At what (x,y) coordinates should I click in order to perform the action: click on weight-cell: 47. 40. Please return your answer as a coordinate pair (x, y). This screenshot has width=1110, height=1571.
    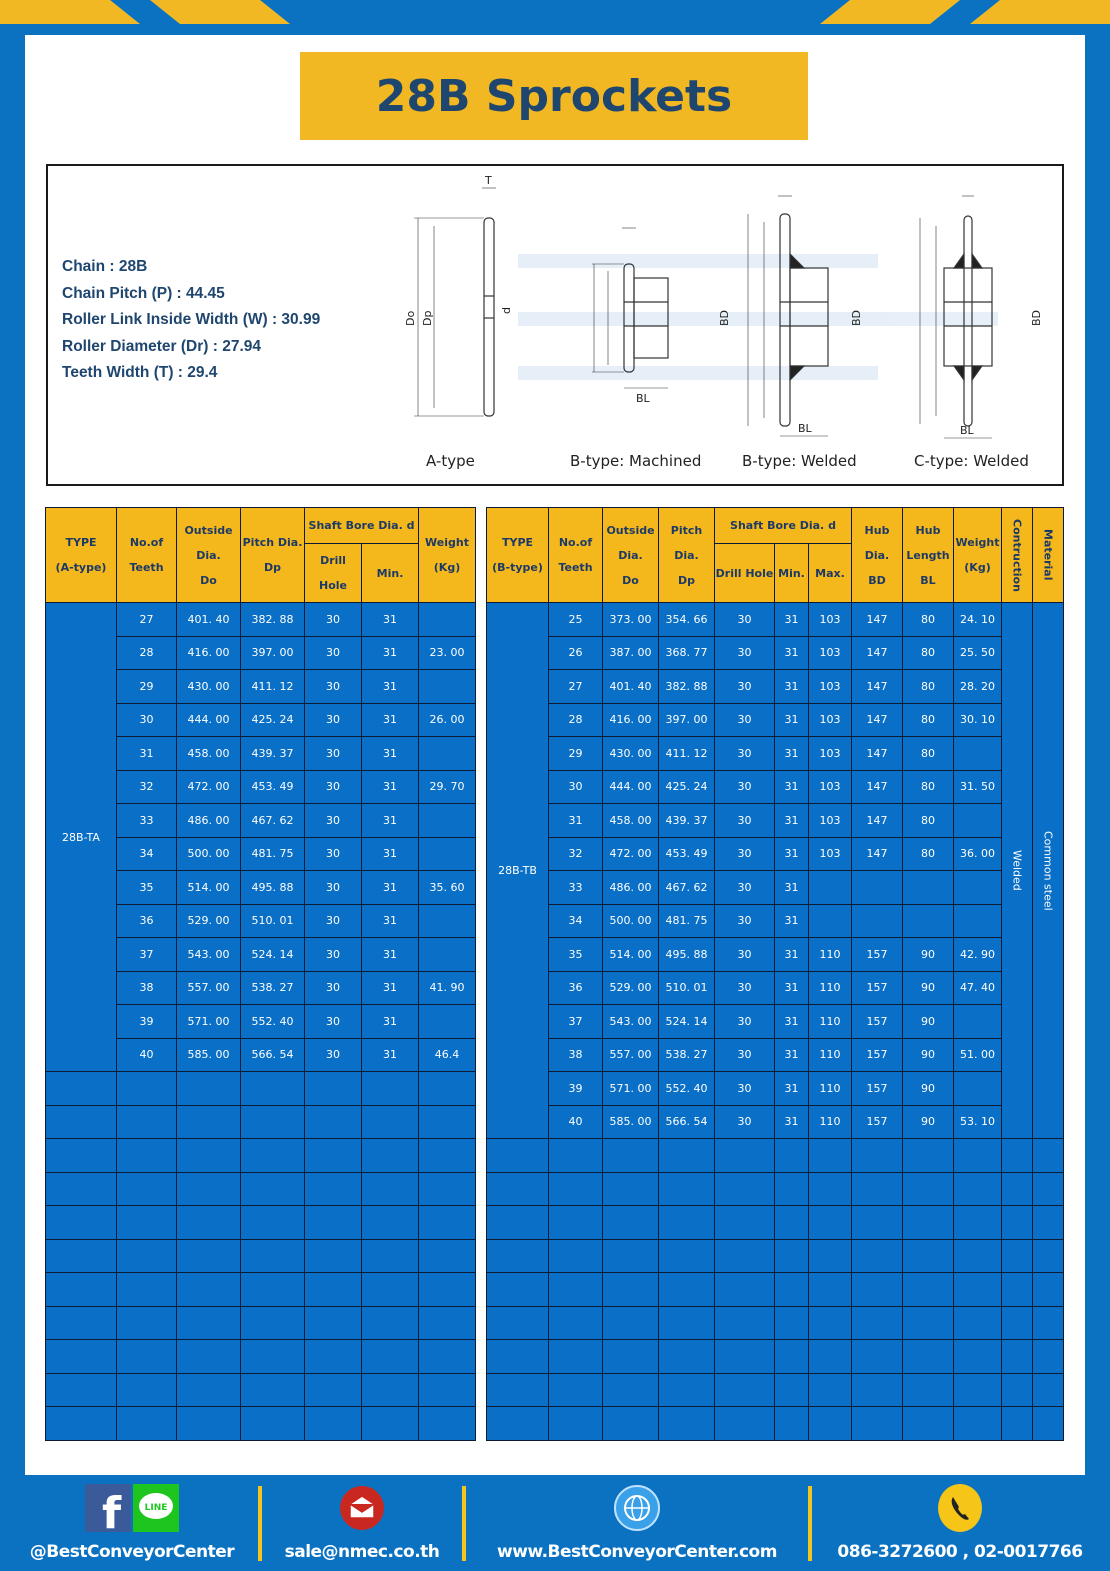
    Looking at the image, I should click on (977, 987).